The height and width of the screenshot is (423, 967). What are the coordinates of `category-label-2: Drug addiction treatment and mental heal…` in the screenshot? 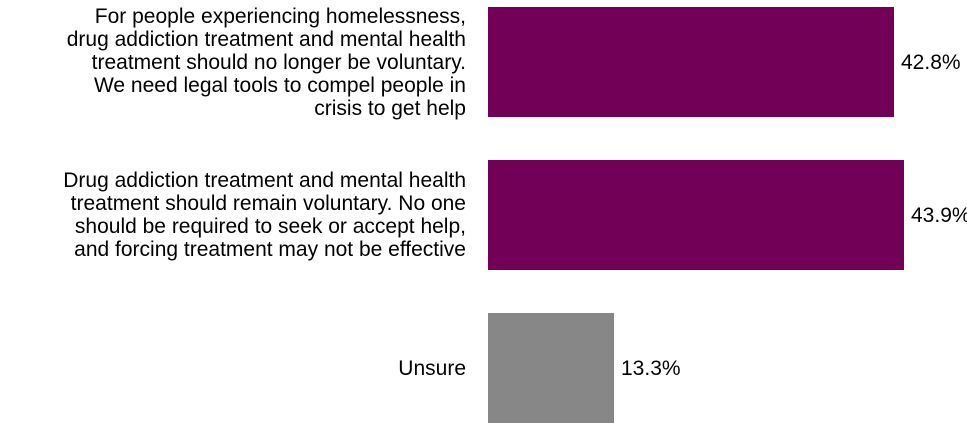 It's located at (264, 215).